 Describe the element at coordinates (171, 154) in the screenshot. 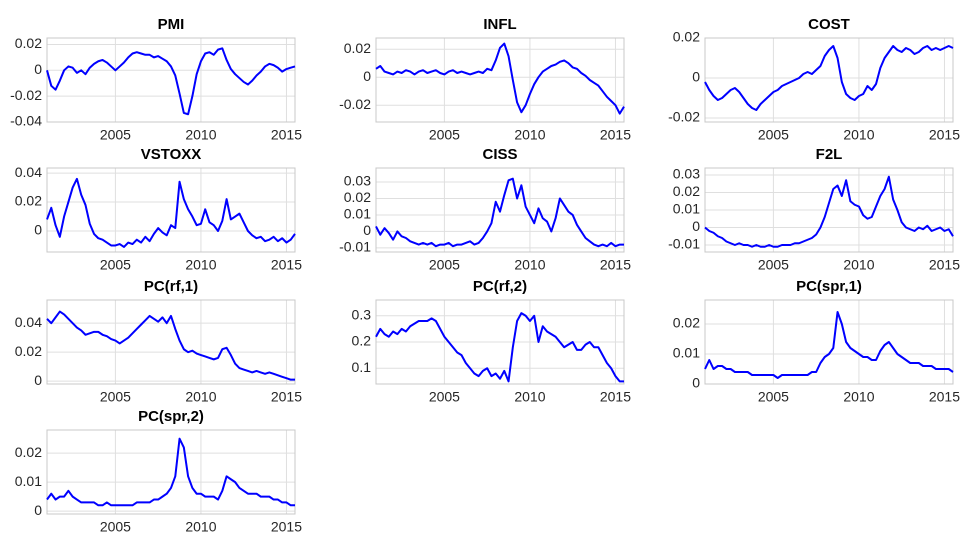

I see `chart-title: VSTOXX` at that location.